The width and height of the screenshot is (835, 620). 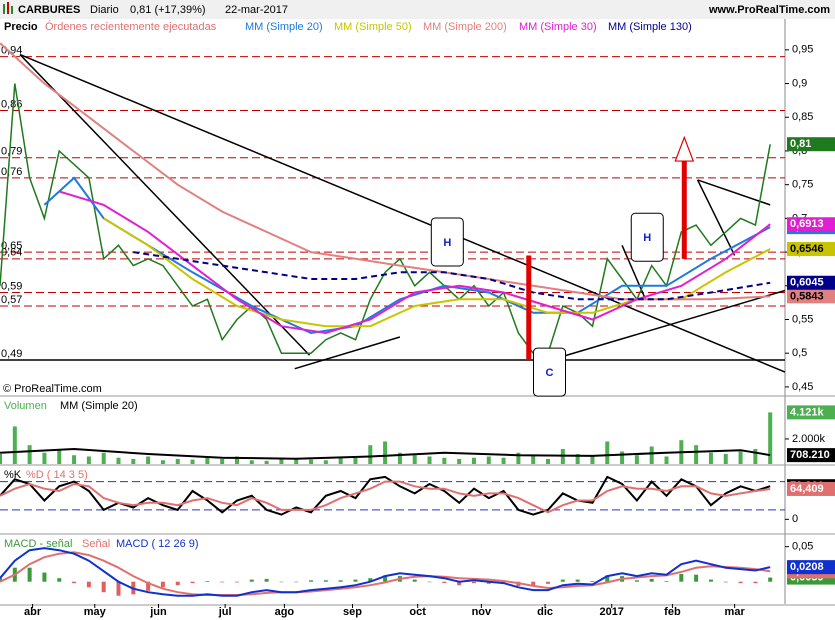 I want to click on value-label: 0,6045, so click(x=807, y=283).